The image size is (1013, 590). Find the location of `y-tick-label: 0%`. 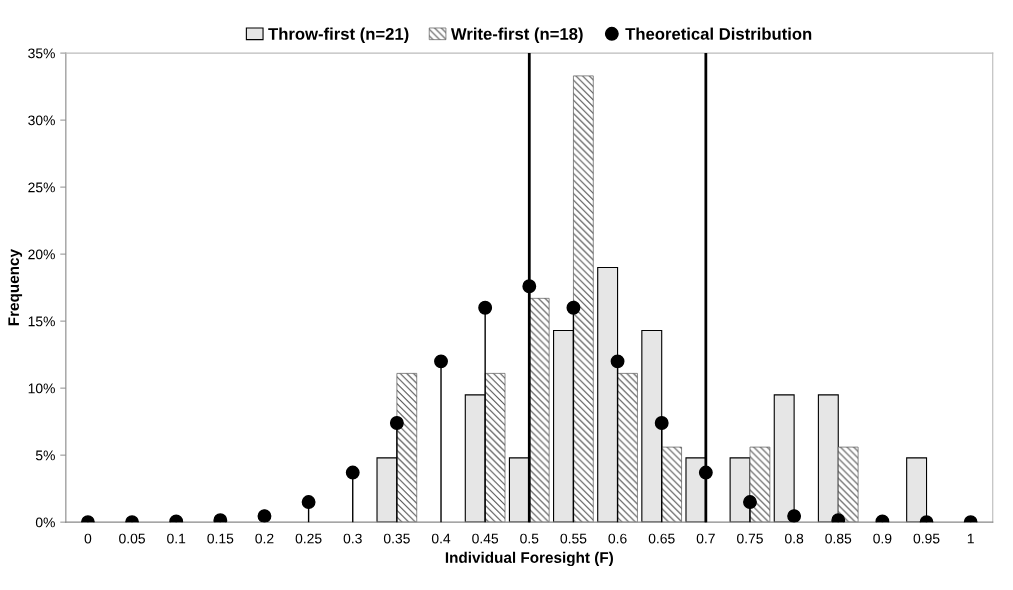

y-tick-label: 0% is located at coordinates (45, 522).